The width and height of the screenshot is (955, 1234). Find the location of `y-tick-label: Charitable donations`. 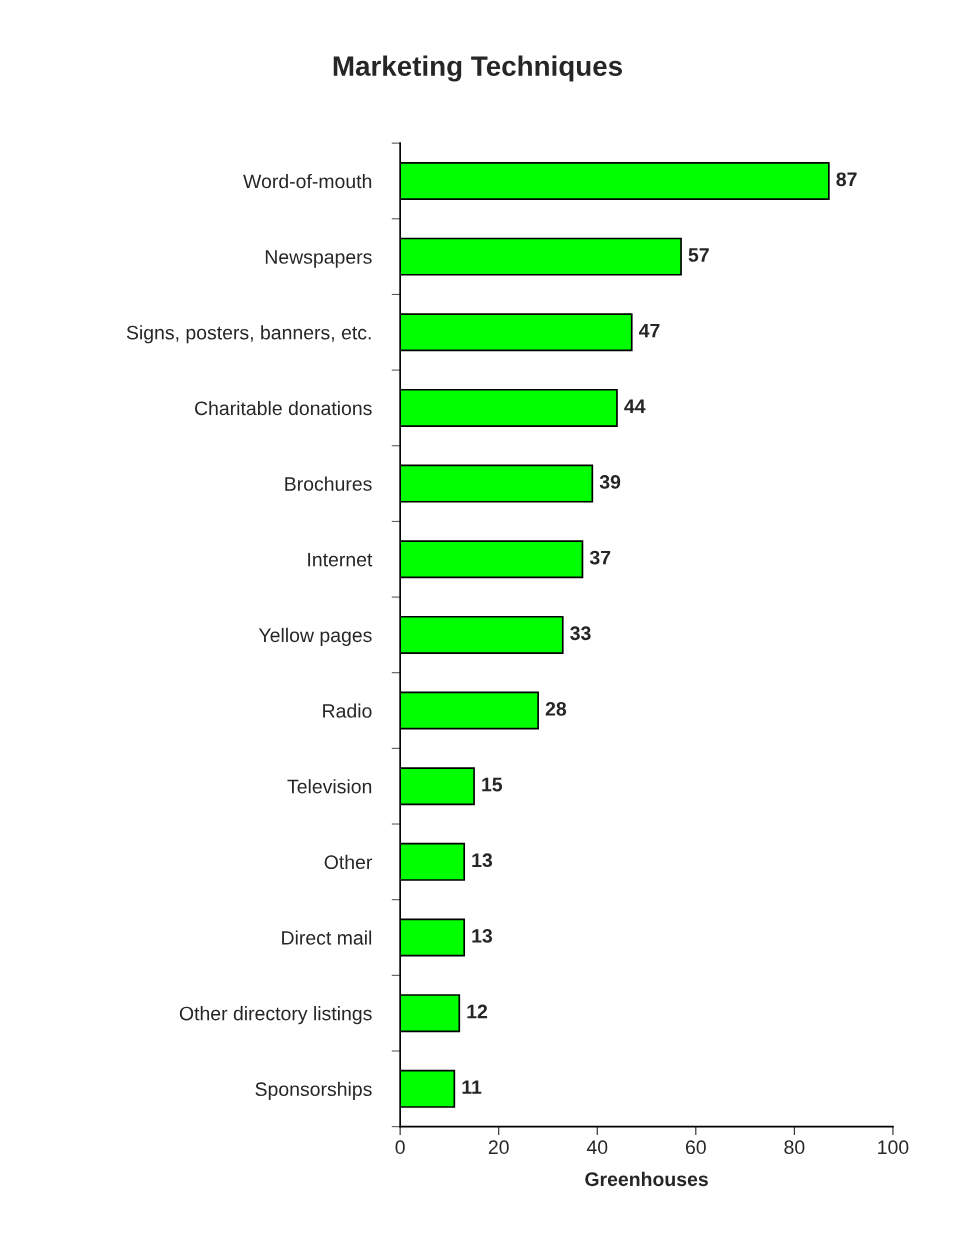

y-tick-label: Charitable donations is located at coordinates (283, 408).